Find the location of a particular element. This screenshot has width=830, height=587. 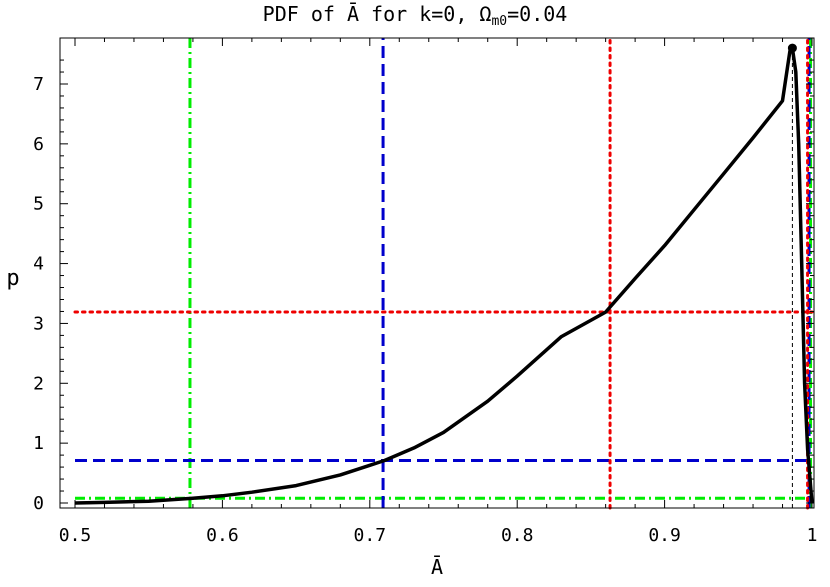

y-tick-label-1: 1 is located at coordinates (38, 443).